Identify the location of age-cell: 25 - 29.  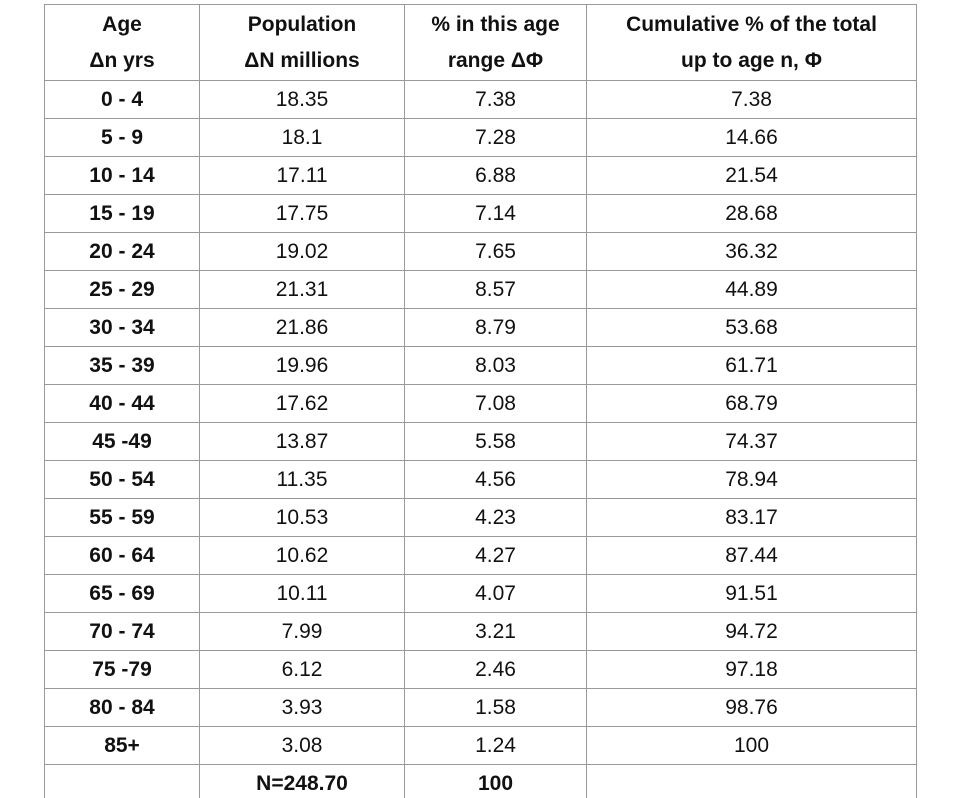
(122, 289).